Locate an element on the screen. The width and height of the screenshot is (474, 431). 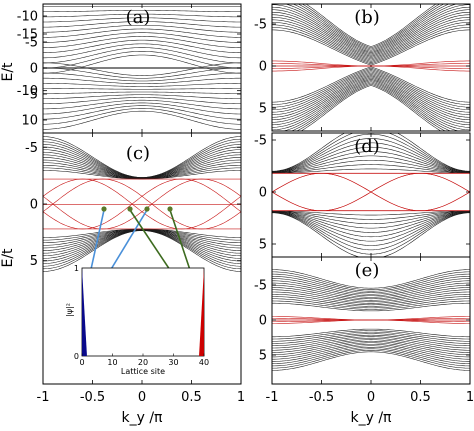
inset-x-tick-label: 10 is located at coordinates (112, 362).